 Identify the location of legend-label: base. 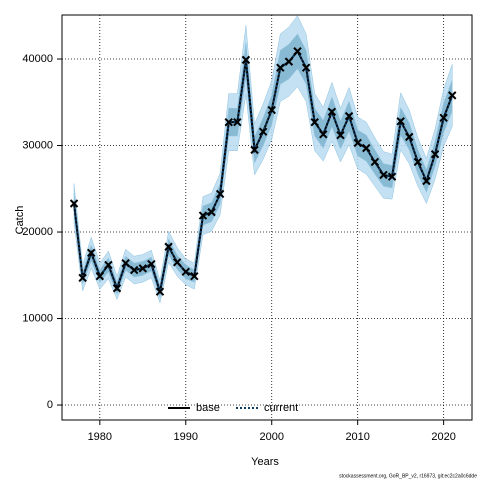
(208, 408).